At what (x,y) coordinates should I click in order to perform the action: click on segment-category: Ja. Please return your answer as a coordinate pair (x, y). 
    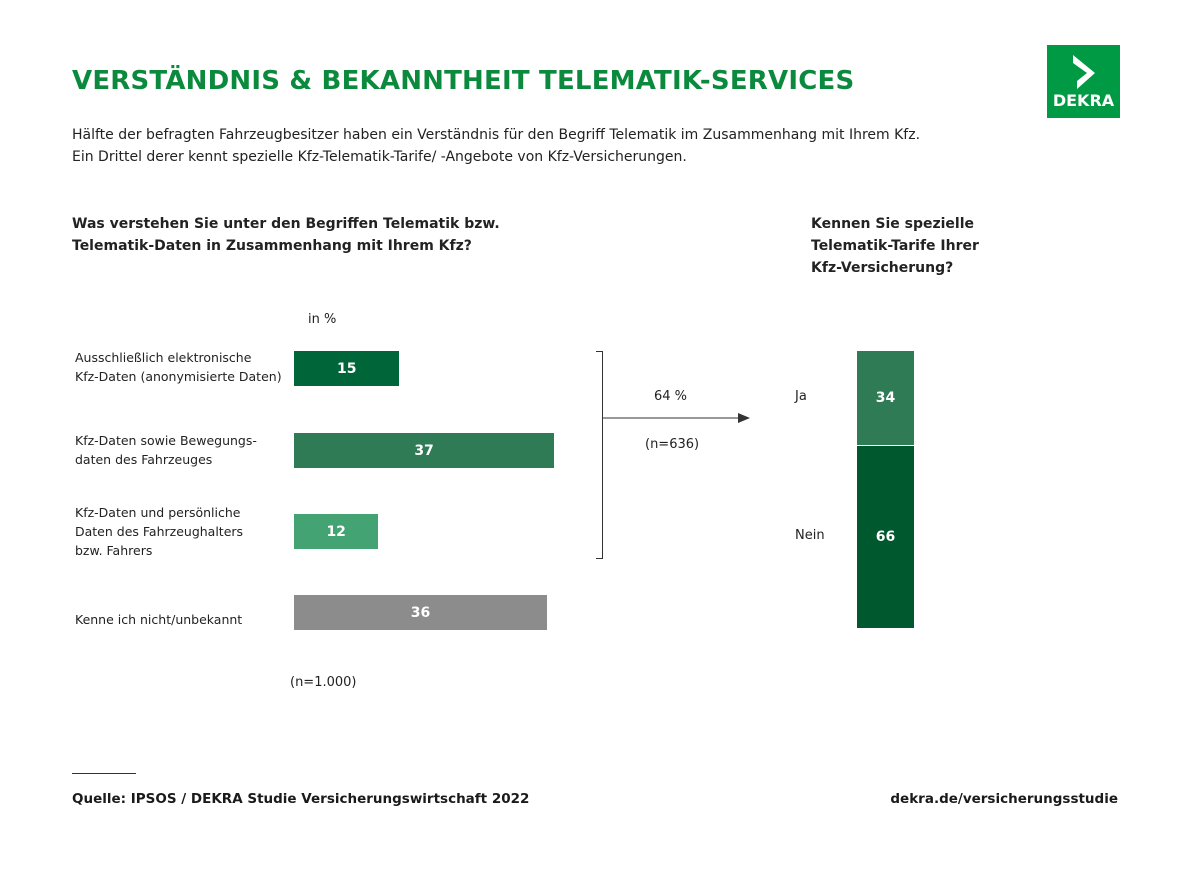
    Looking at the image, I should click on (801, 397).